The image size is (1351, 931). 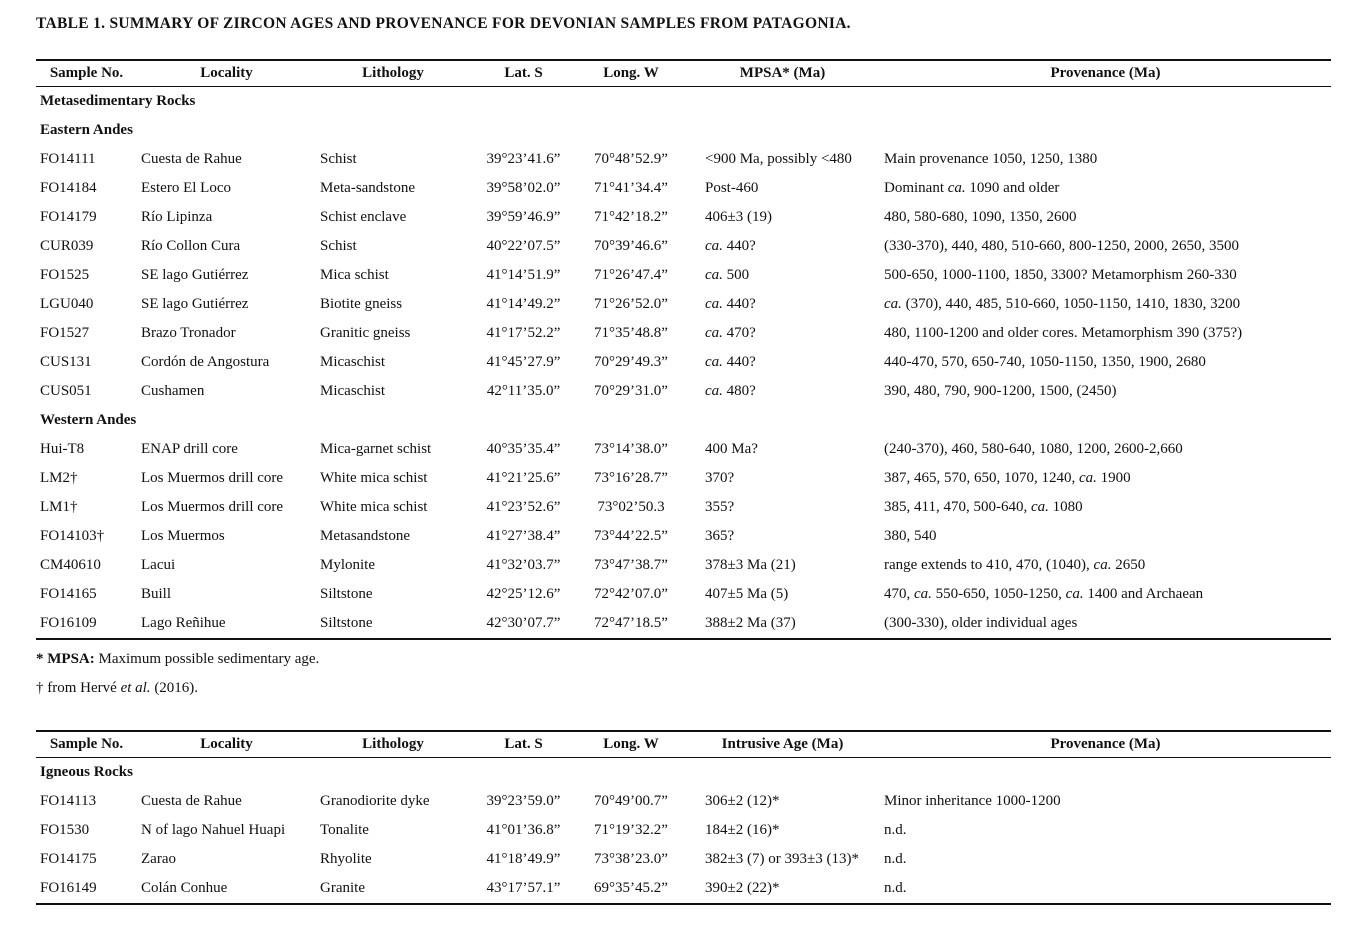 I want to click on cell-sample-no: FO14111, so click(x=68, y=159).